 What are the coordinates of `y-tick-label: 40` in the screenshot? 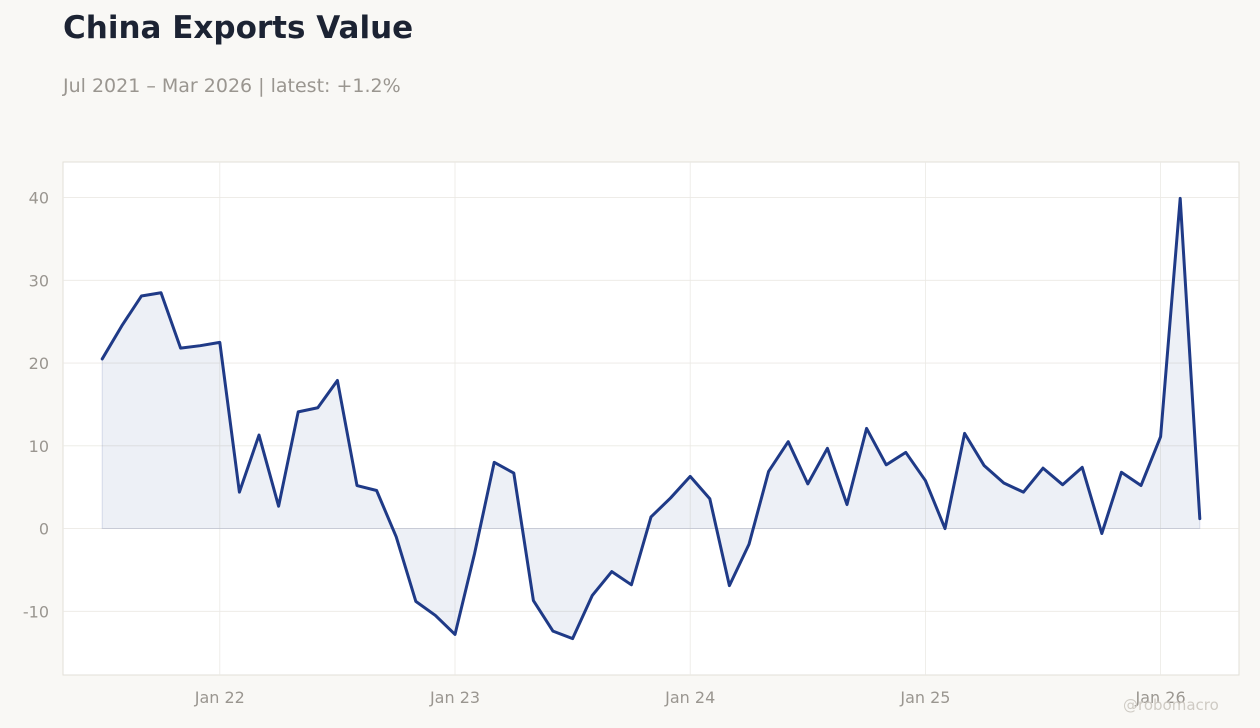 It's located at (39, 198).